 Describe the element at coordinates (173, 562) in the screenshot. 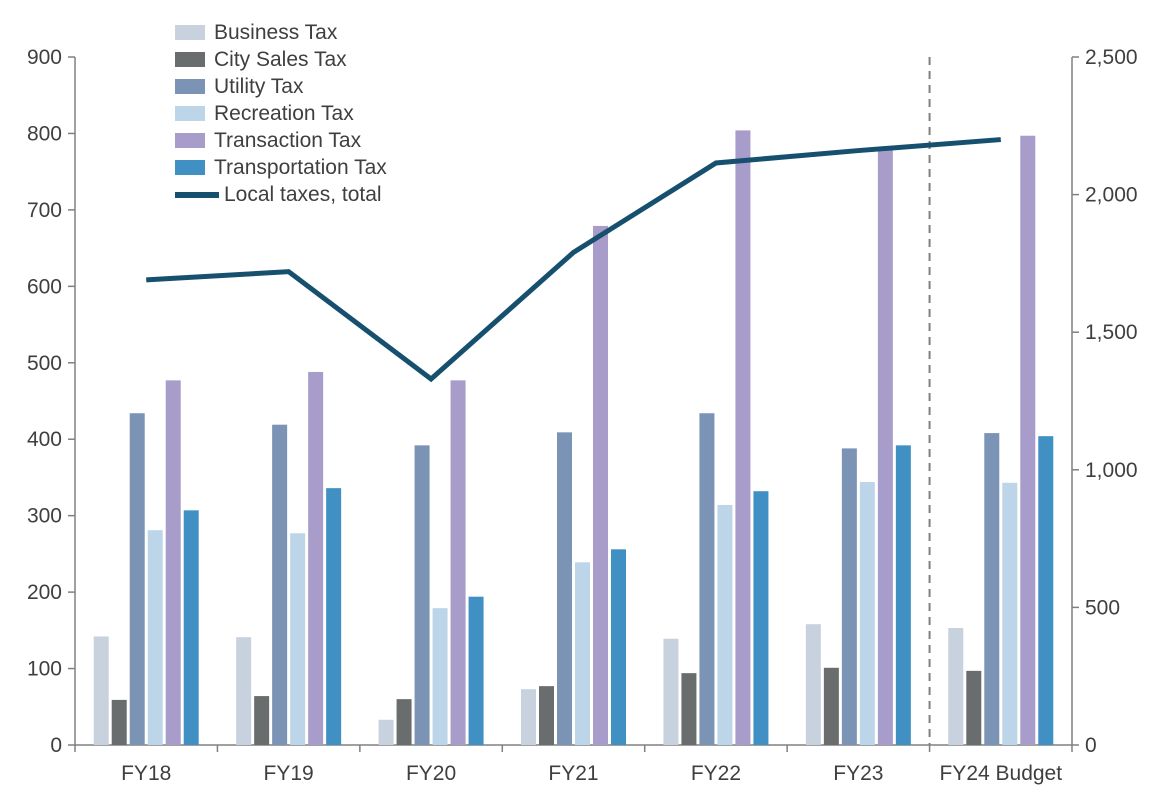

I see `bar-transaction-tax-fy18` at that location.